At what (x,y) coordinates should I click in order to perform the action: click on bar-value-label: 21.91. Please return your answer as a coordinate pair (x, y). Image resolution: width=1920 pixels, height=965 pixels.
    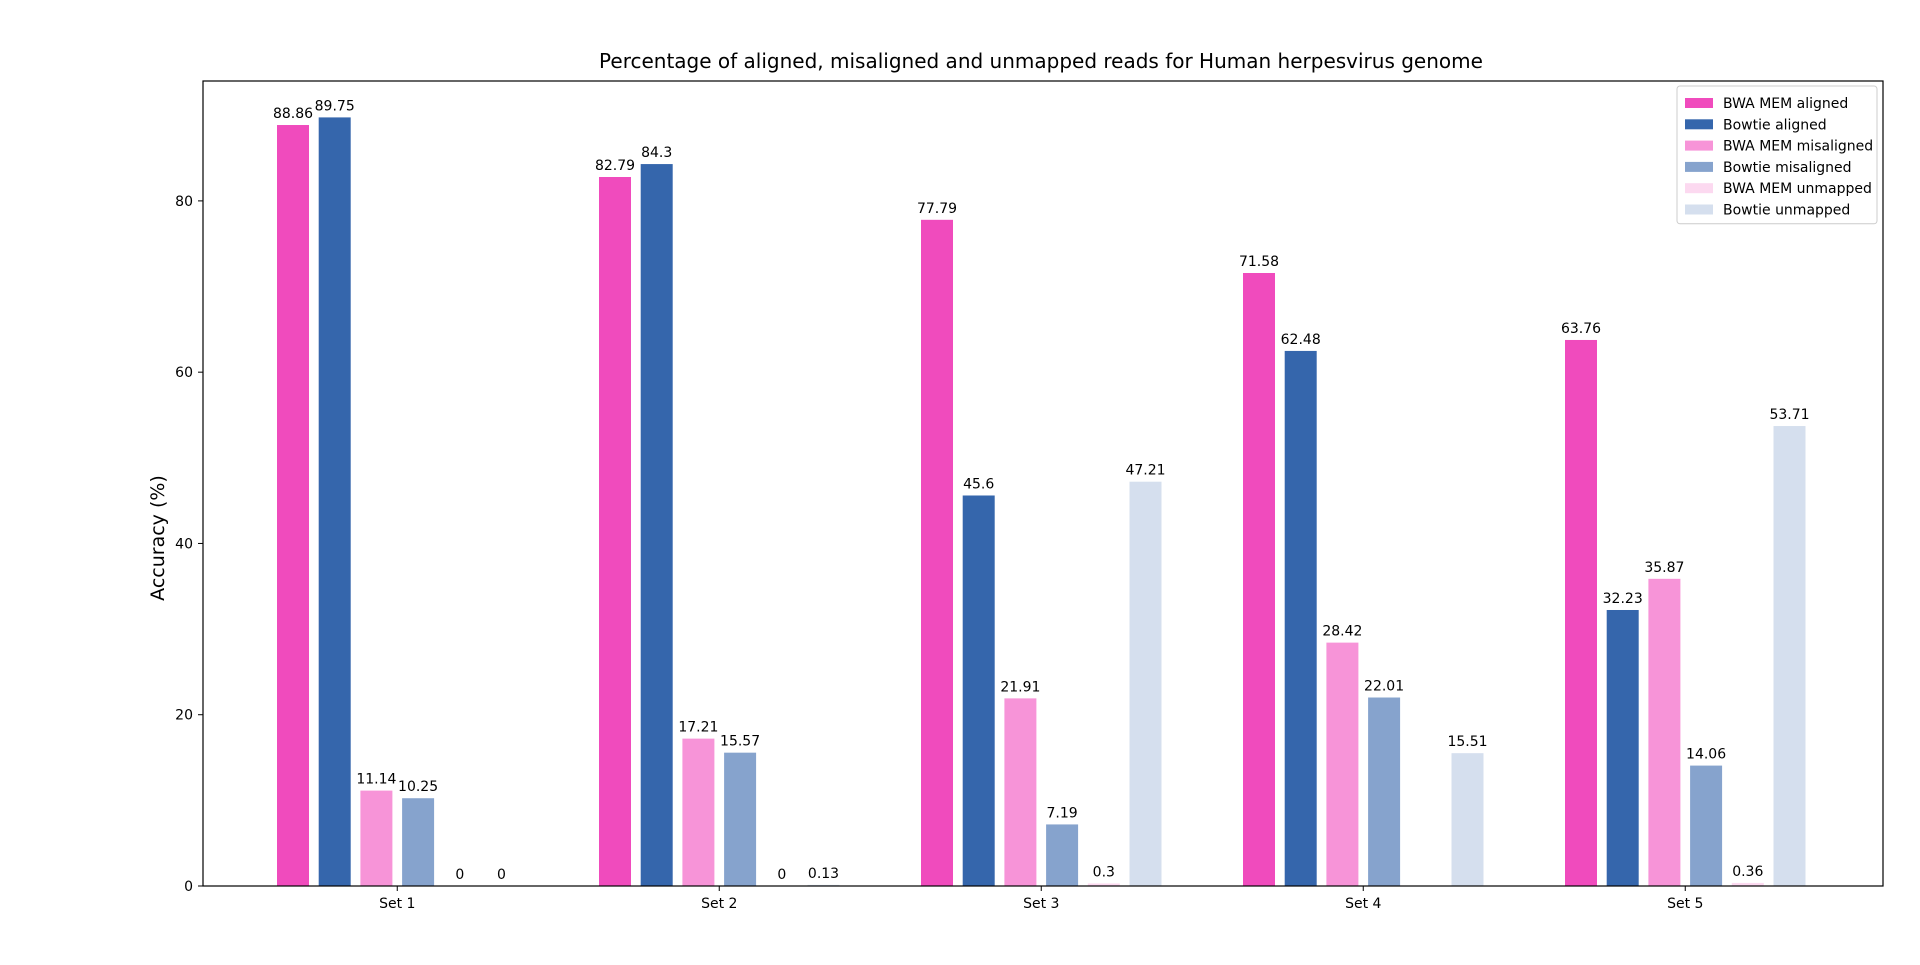
    Looking at the image, I should click on (1020, 687).